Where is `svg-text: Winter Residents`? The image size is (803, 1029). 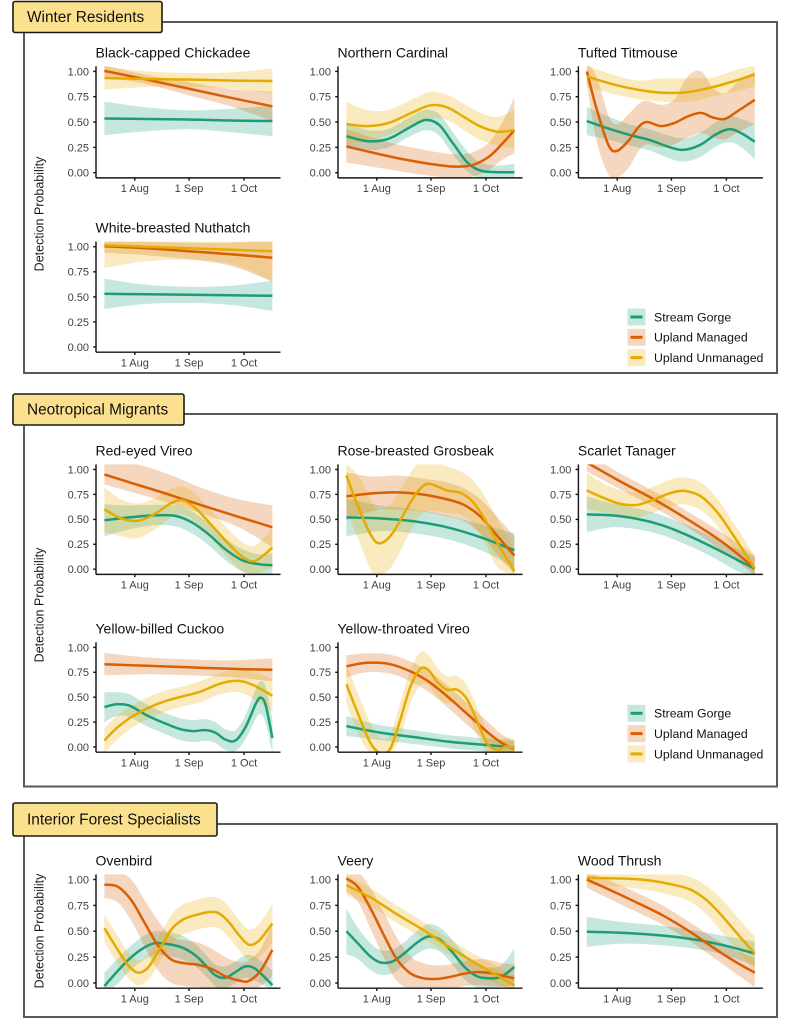
svg-text: Winter Residents is located at coordinates (85, 17).